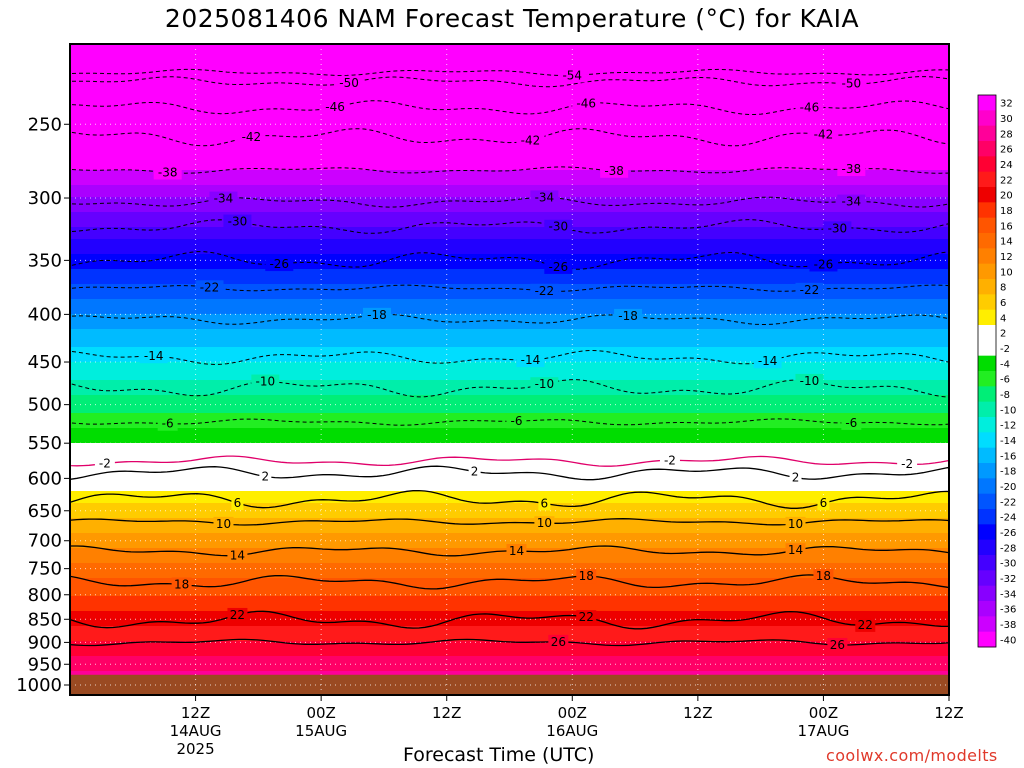 This screenshot has height=768, width=1024. What do you see at coordinates (1005, 364) in the screenshot?
I see `colorbar-label: -4` at bounding box center [1005, 364].